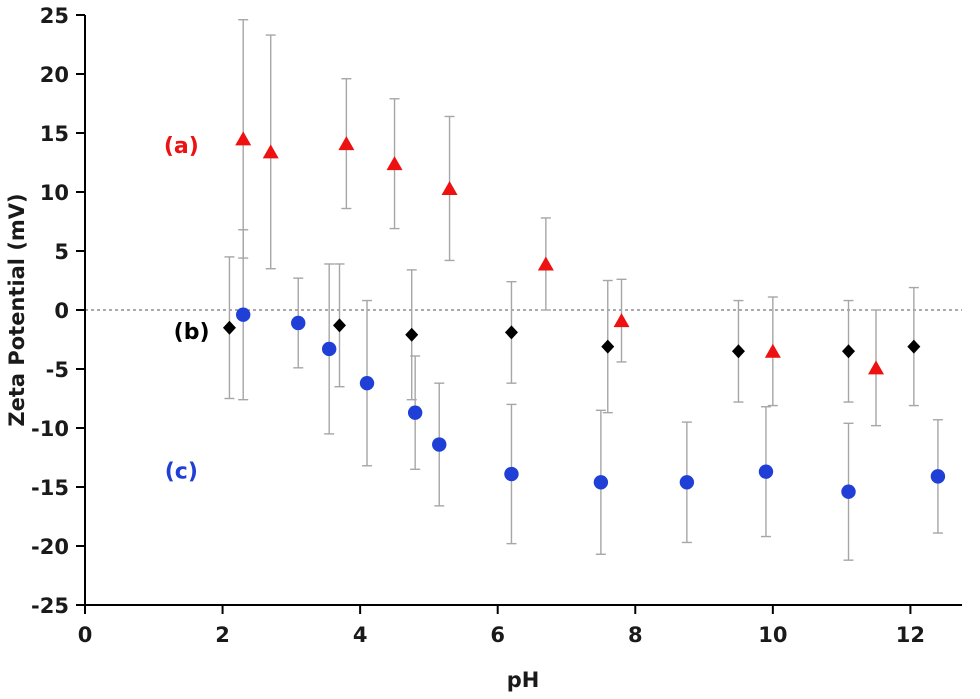 The width and height of the screenshot is (980, 699). I want to click on y-tick-label: 20, so click(54, 75).